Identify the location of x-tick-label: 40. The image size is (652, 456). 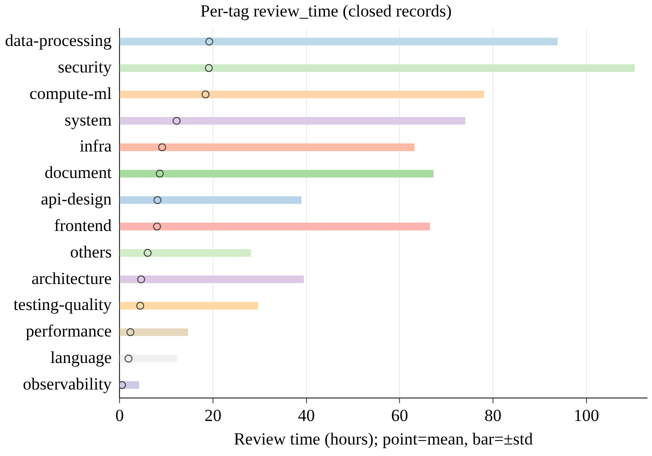
(306, 415).